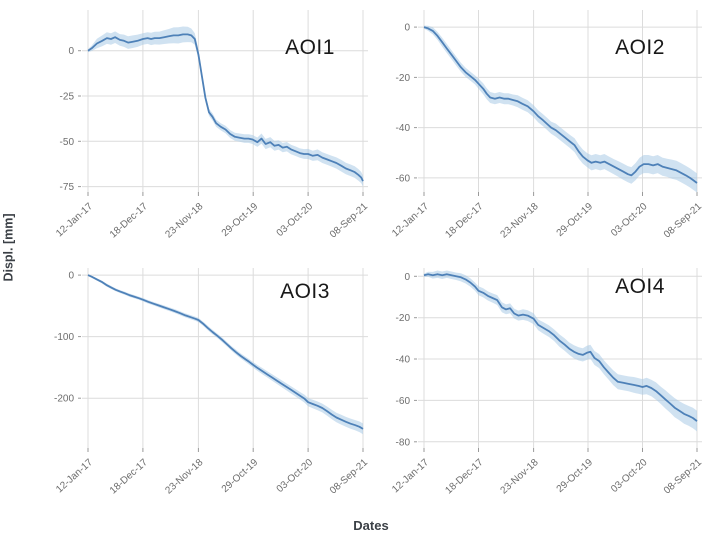 Image resolution: width=726 pixels, height=550 pixels. What do you see at coordinates (64, 399) in the screenshot?
I see `svg-text: -200` at bounding box center [64, 399].